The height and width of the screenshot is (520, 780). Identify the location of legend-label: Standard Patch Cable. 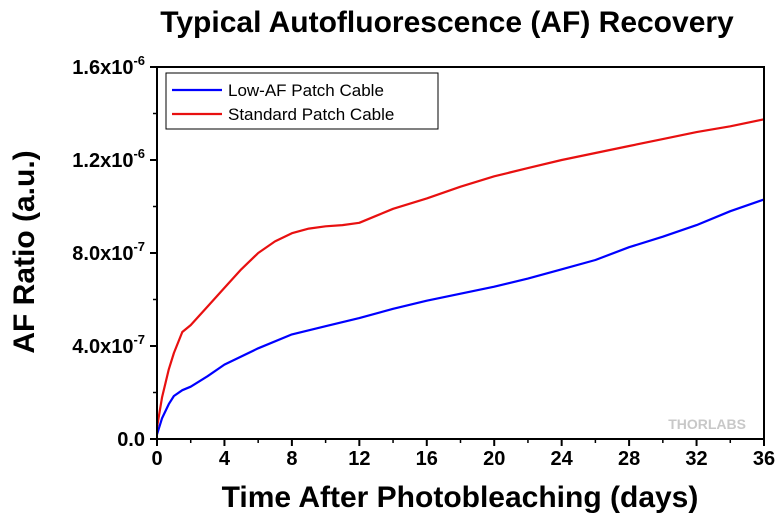
(311, 114).